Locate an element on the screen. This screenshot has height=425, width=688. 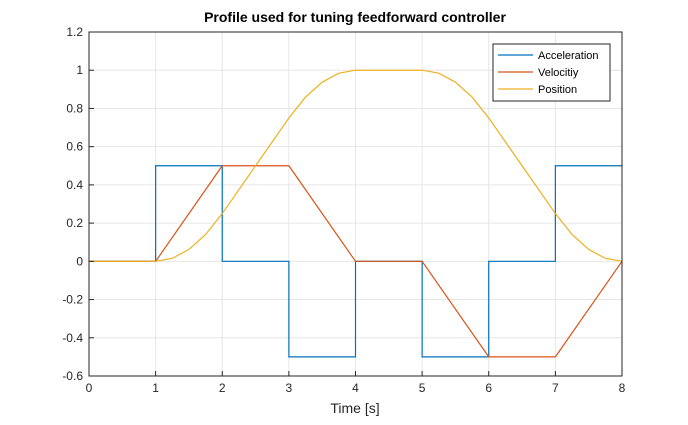
y-tick-label: 0.8 is located at coordinates (74, 108).